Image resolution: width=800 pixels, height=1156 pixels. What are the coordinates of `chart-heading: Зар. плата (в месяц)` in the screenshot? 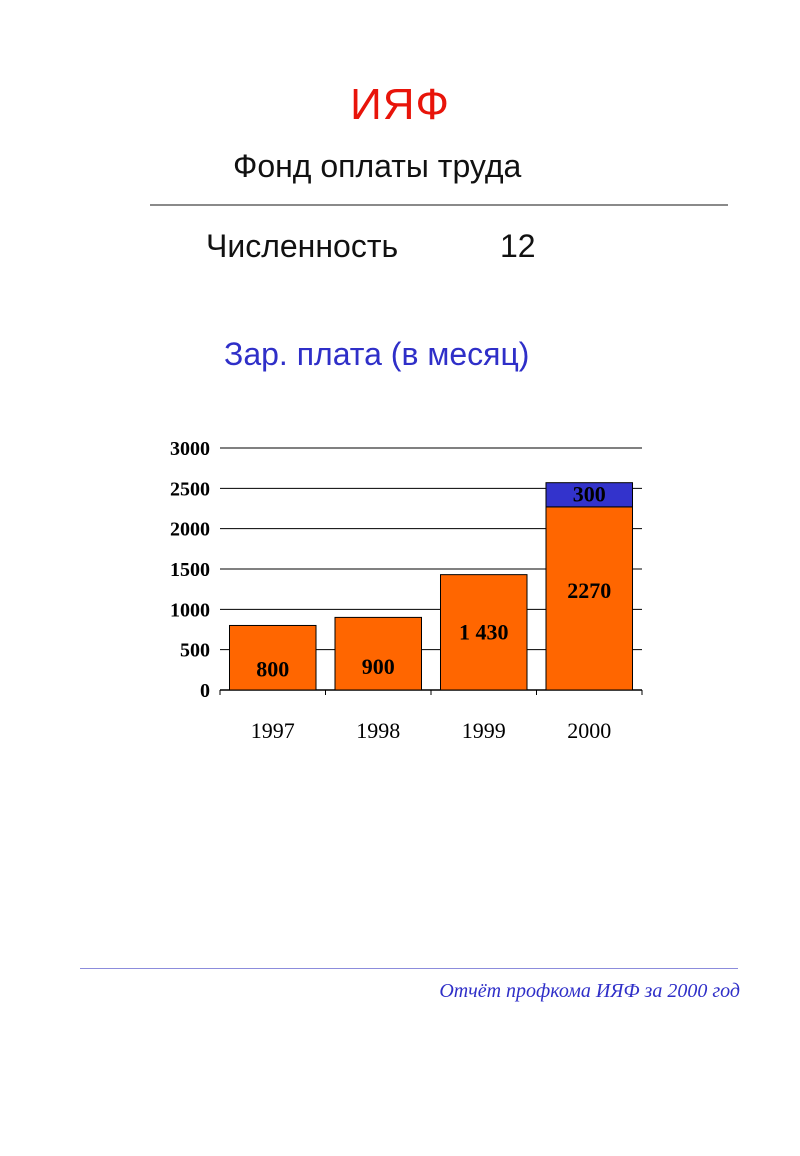 It's located at (377, 354).